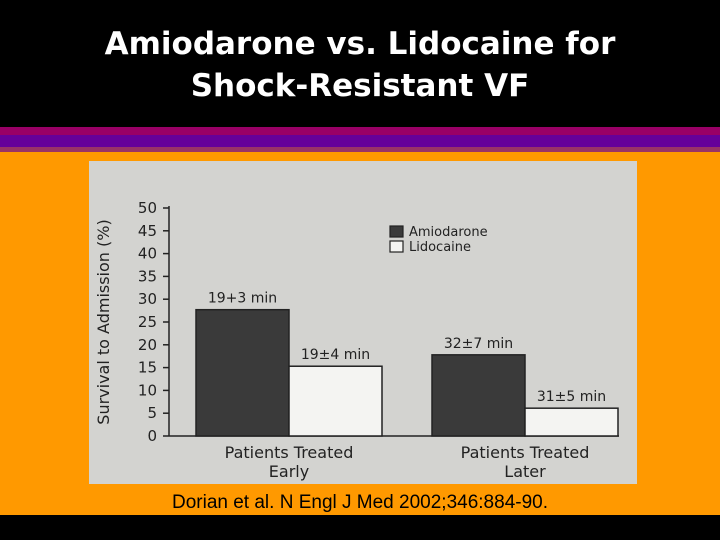 This screenshot has width=720, height=540. I want to click on x-category-label: Early, so click(289, 471).